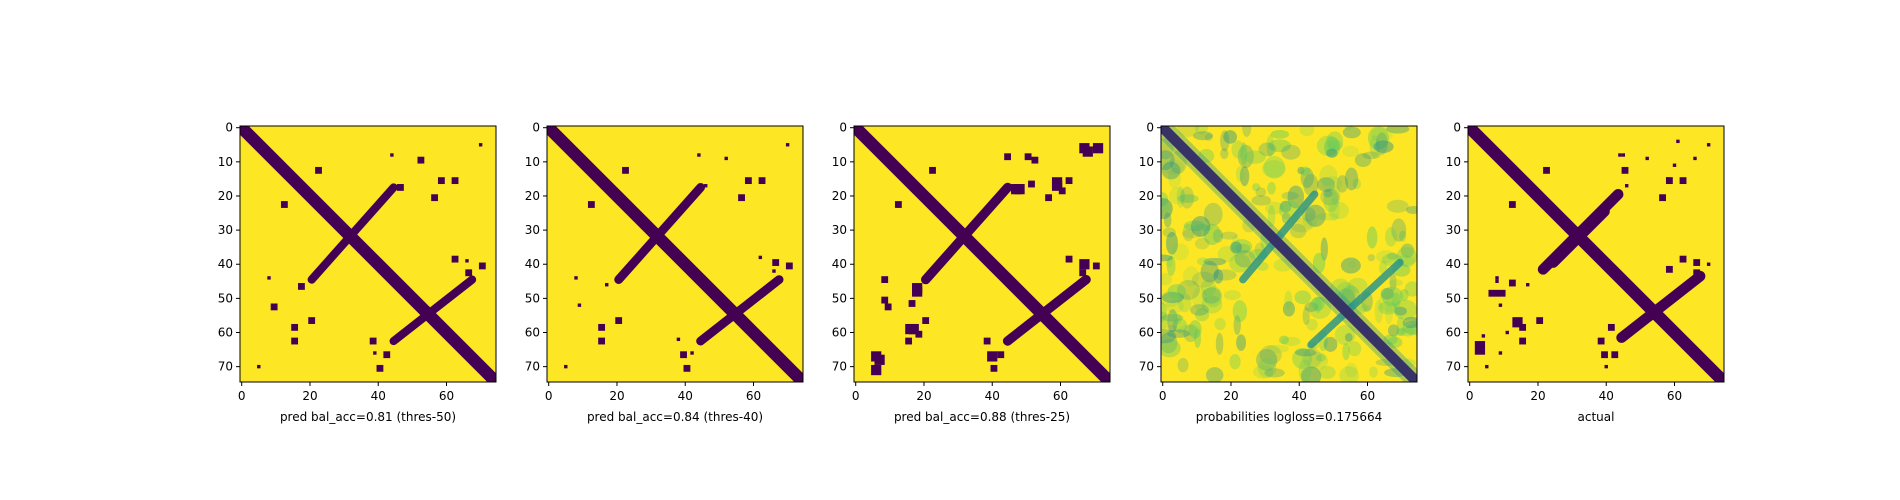  What do you see at coordinates (616, 396) in the screenshot?
I see `x-tick-label: 20` at bounding box center [616, 396].